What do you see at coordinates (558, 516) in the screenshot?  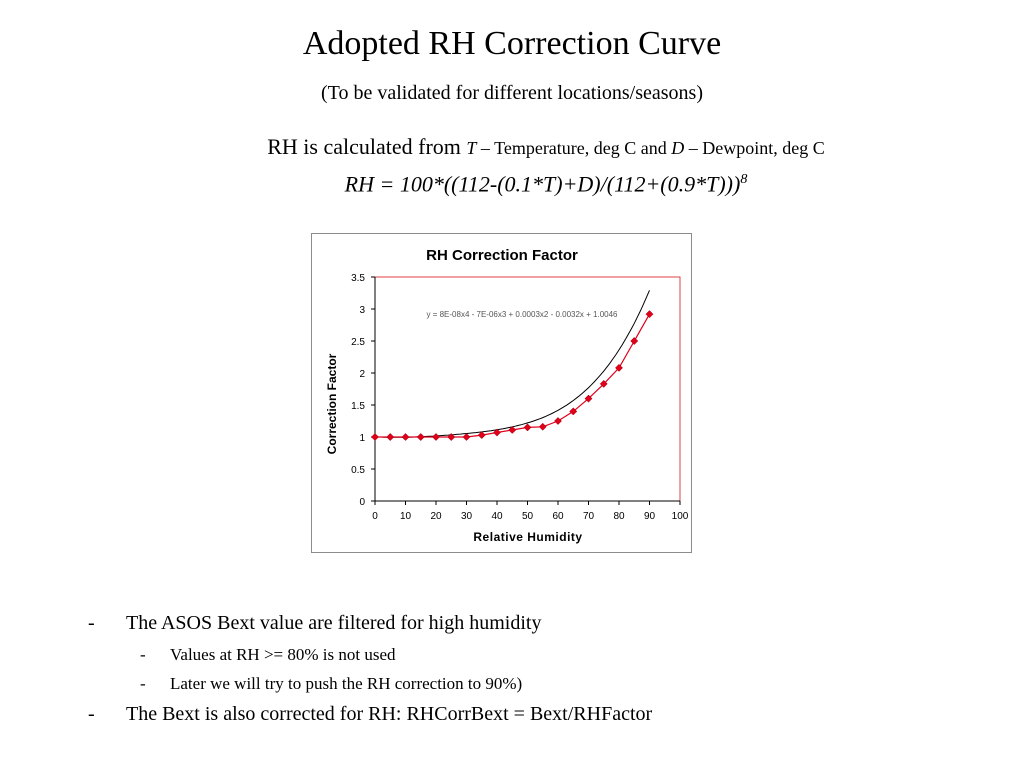 I see `x-tick-label: 60` at bounding box center [558, 516].